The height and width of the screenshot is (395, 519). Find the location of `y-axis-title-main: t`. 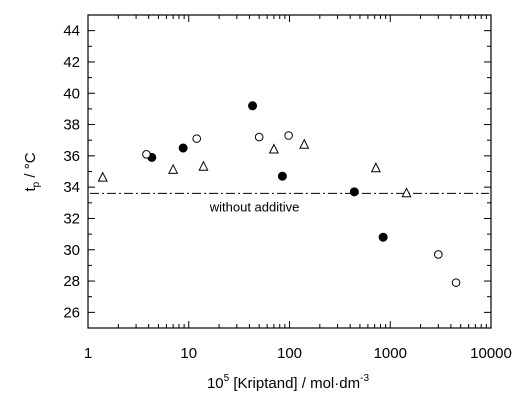

y-axis-title-main: t is located at coordinates (30, 189).